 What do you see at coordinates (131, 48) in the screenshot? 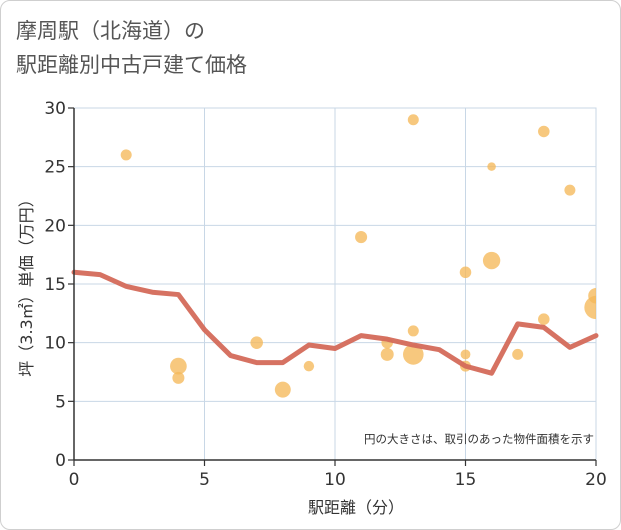
I see `chart-title: 摩周駅（北海道）の 駅距離別中古戸建て価格` at bounding box center [131, 48].